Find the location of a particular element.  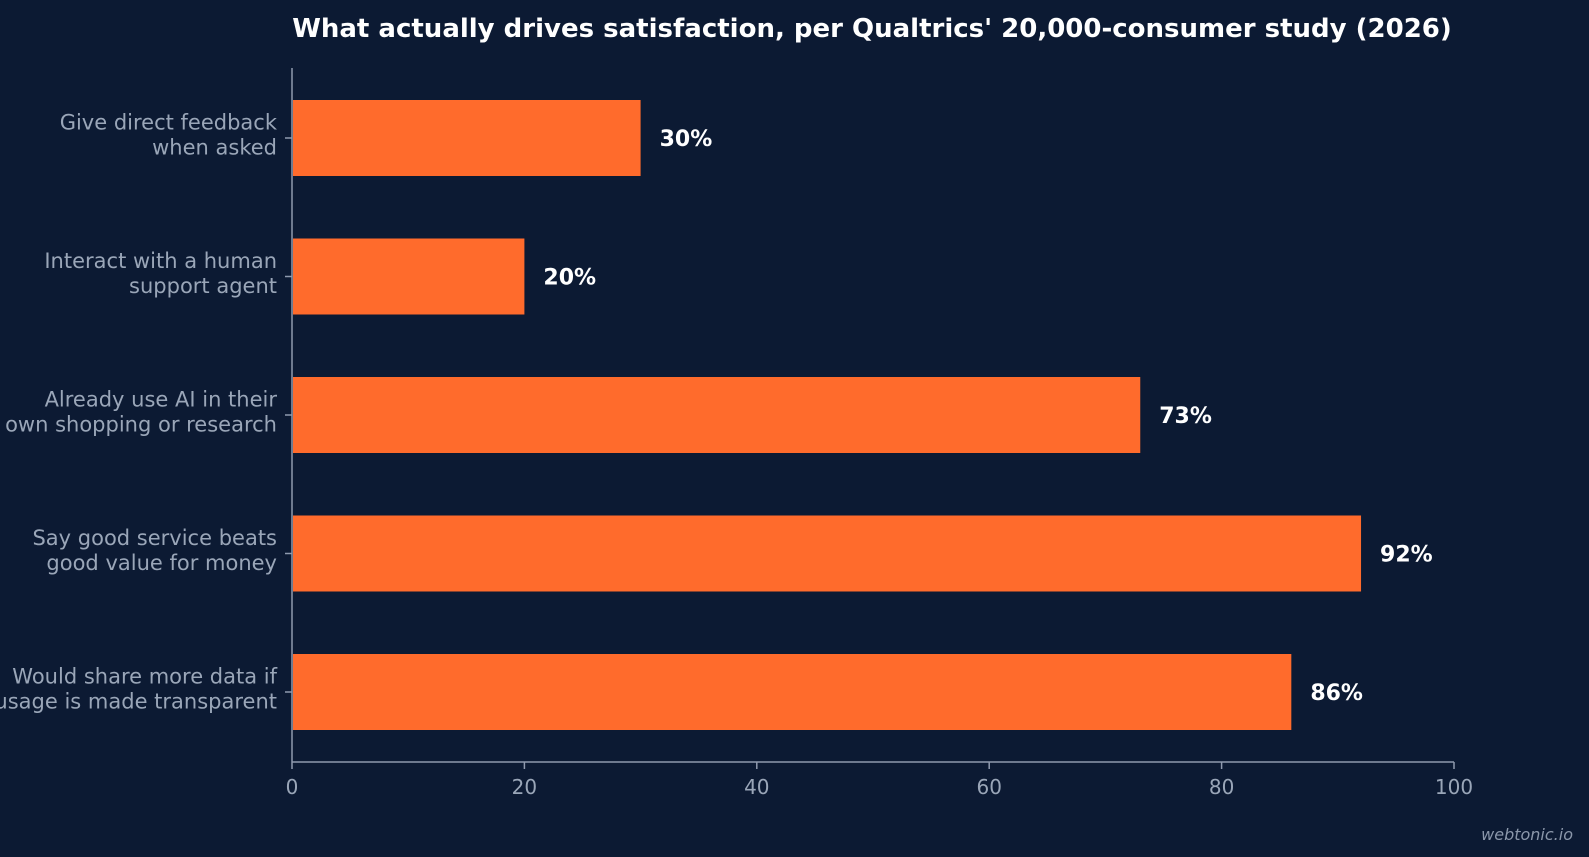

category-label: good value for money is located at coordinates (161, 563).